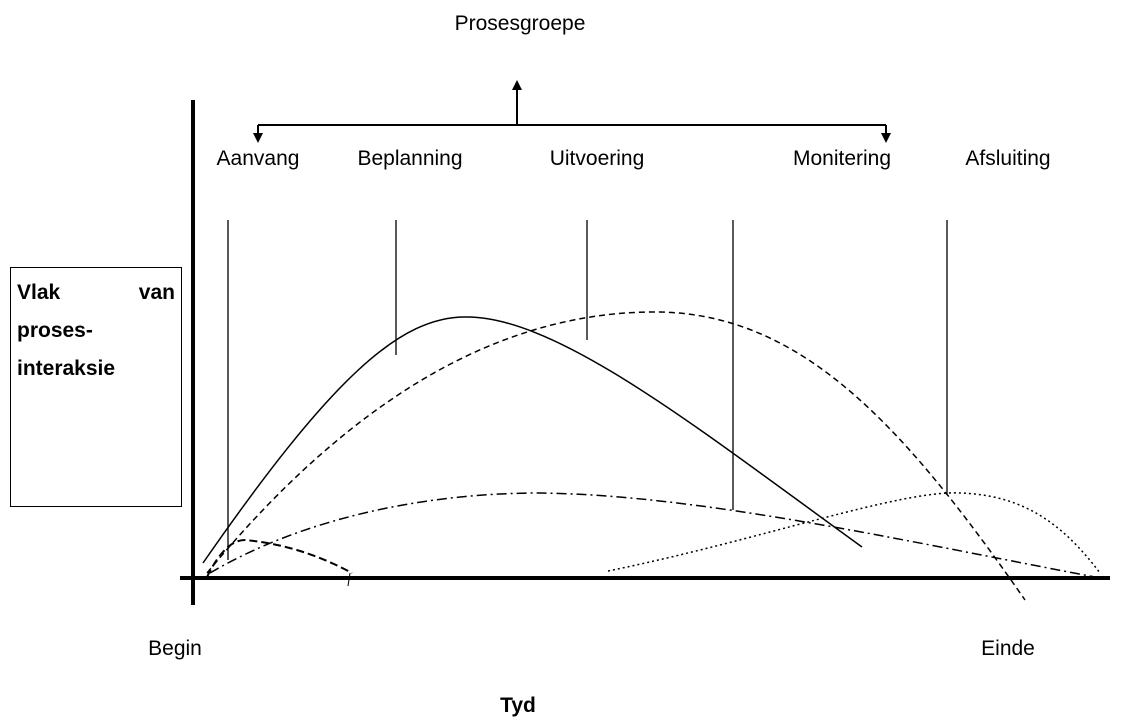 The image size is (1124, 722). Describe the element at coordinates (409, 158) in the screenshot. I see `group-label: Beplanning` at that location.